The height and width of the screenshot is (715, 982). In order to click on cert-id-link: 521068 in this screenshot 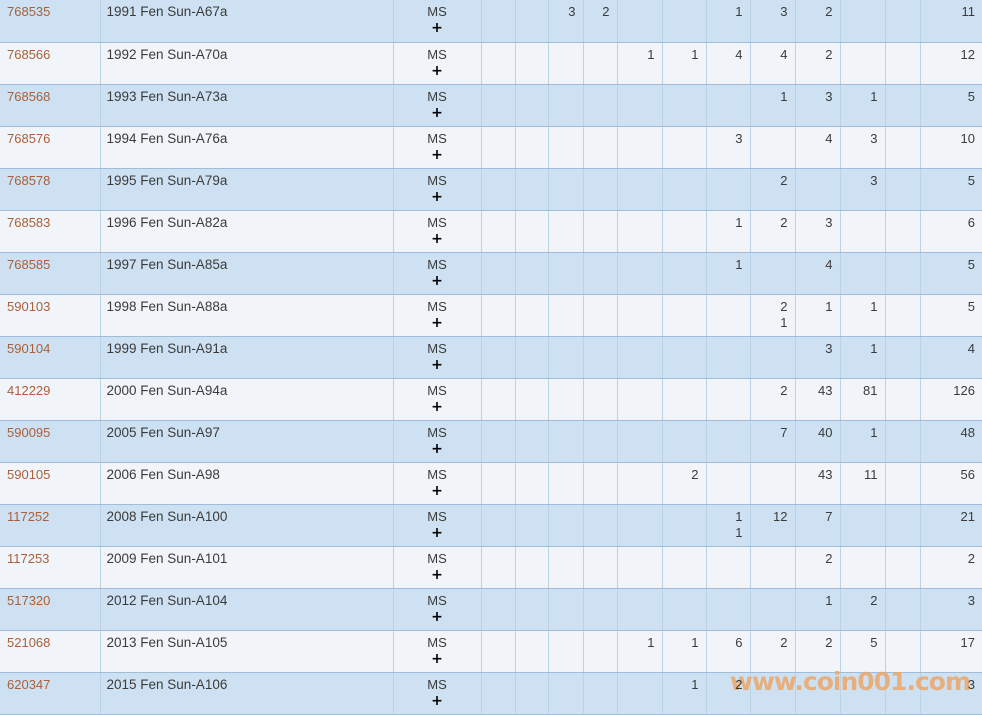, I will do `click(29, 642)`.